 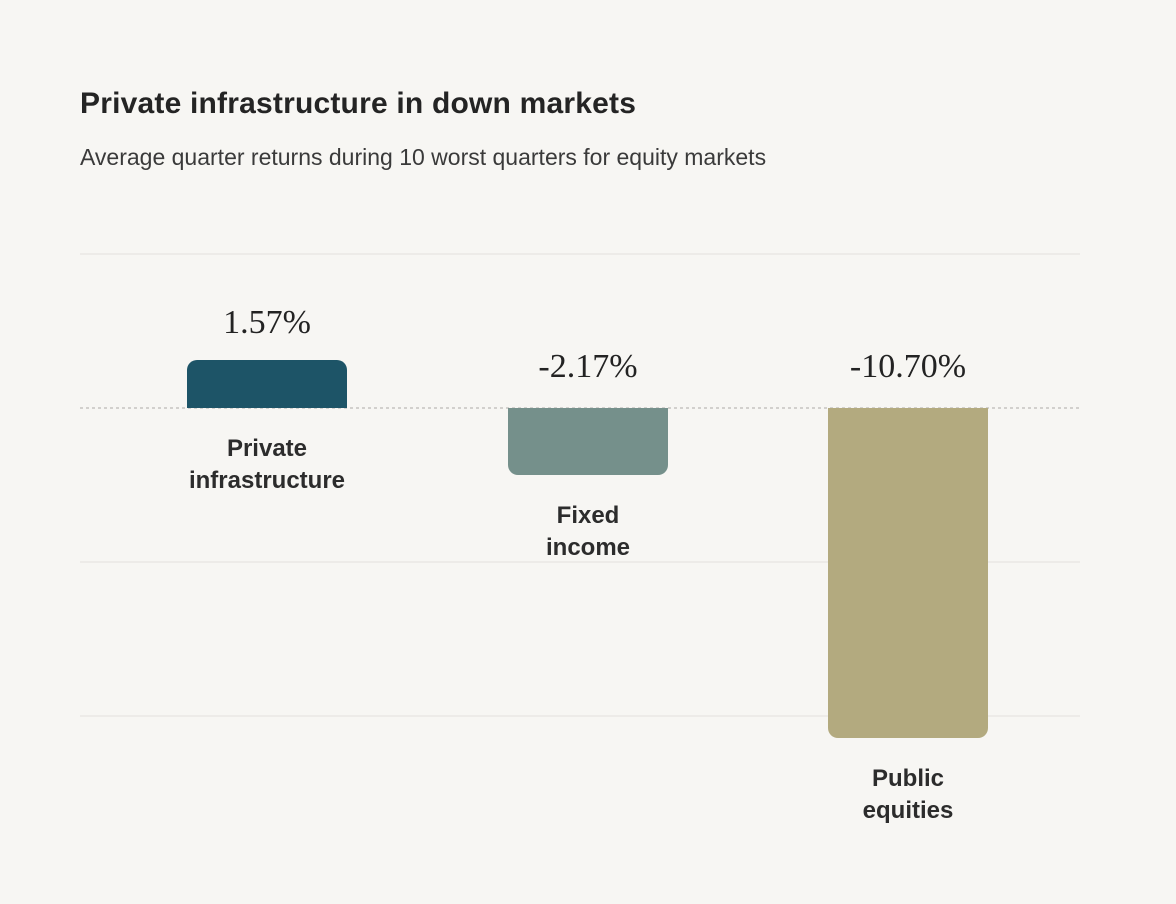 I want to click on bar-public-equities, so click(x=908, y=573).